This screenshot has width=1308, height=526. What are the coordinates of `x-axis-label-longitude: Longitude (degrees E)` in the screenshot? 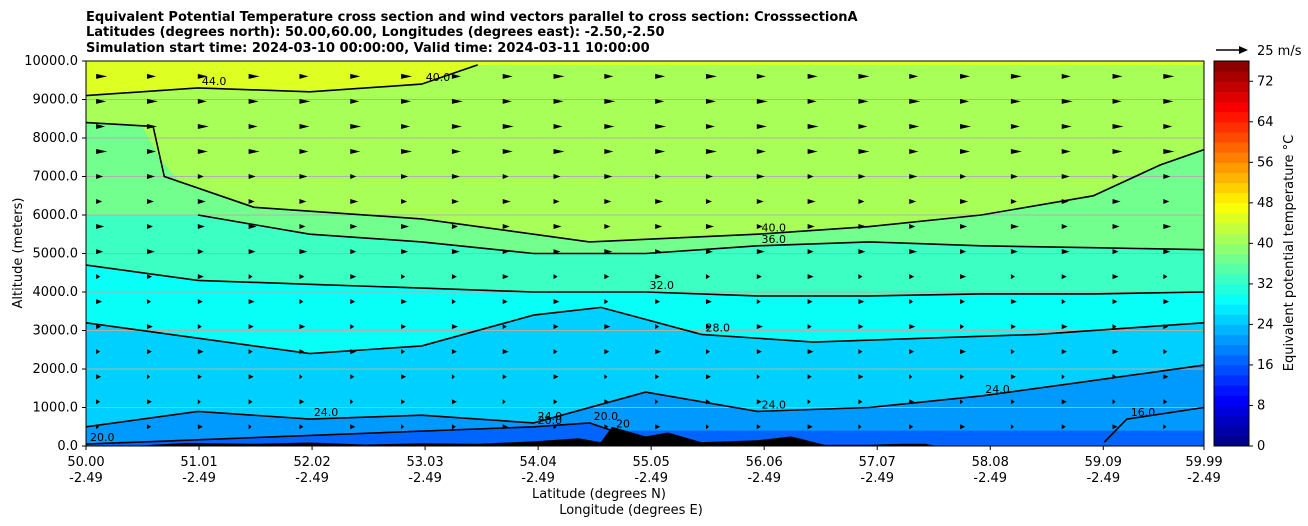 It's located at (631, 510).